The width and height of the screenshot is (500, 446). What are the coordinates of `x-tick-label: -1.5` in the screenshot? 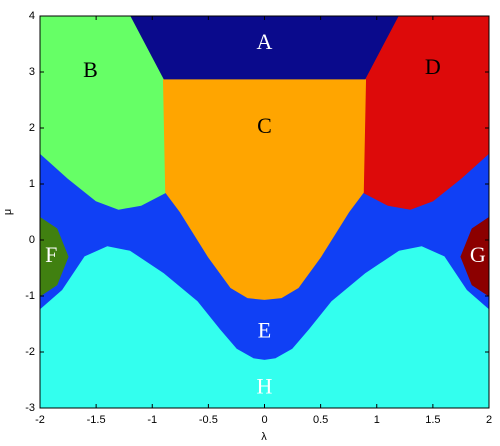 It's located at (96, 420).